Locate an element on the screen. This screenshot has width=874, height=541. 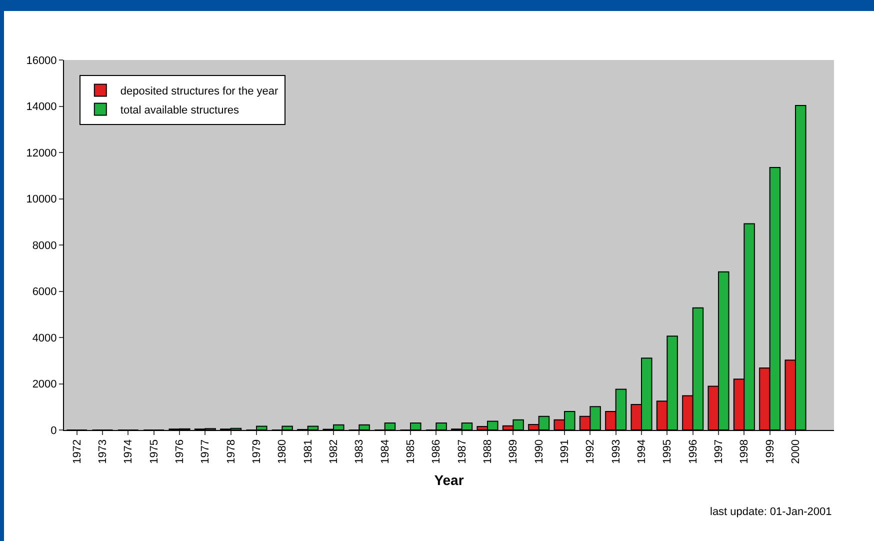
x-tick-label: 1992 is located at coordinates (590, 451).